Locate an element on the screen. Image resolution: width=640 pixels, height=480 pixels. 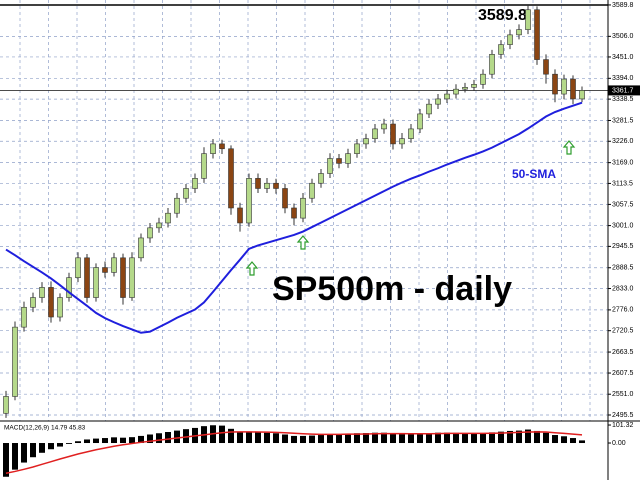
y-tick-label: 3338.5 is located at coordinates (623, 99).